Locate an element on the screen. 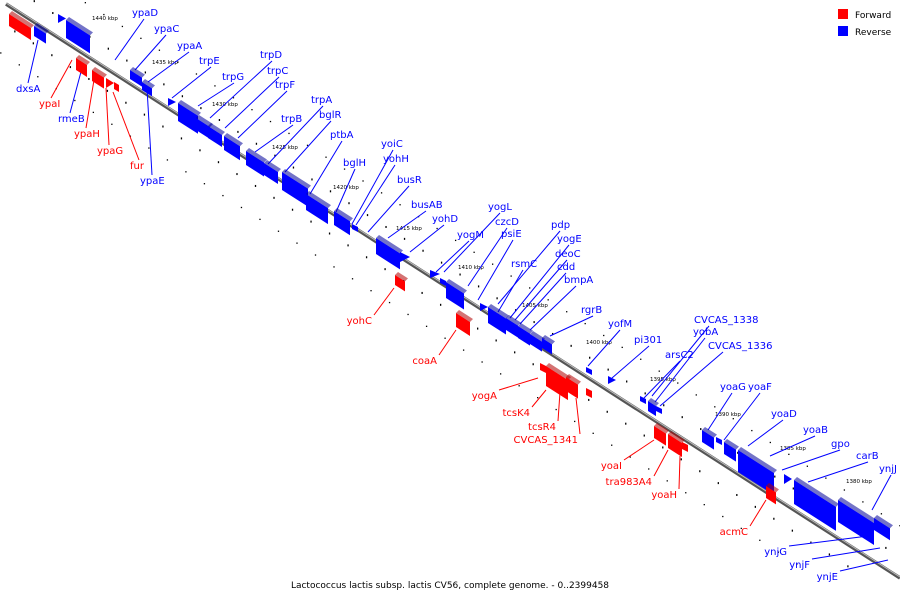 The height and width of the screenshot is (600, 900). gene-label: trpF is located at coordinates (285, 85).